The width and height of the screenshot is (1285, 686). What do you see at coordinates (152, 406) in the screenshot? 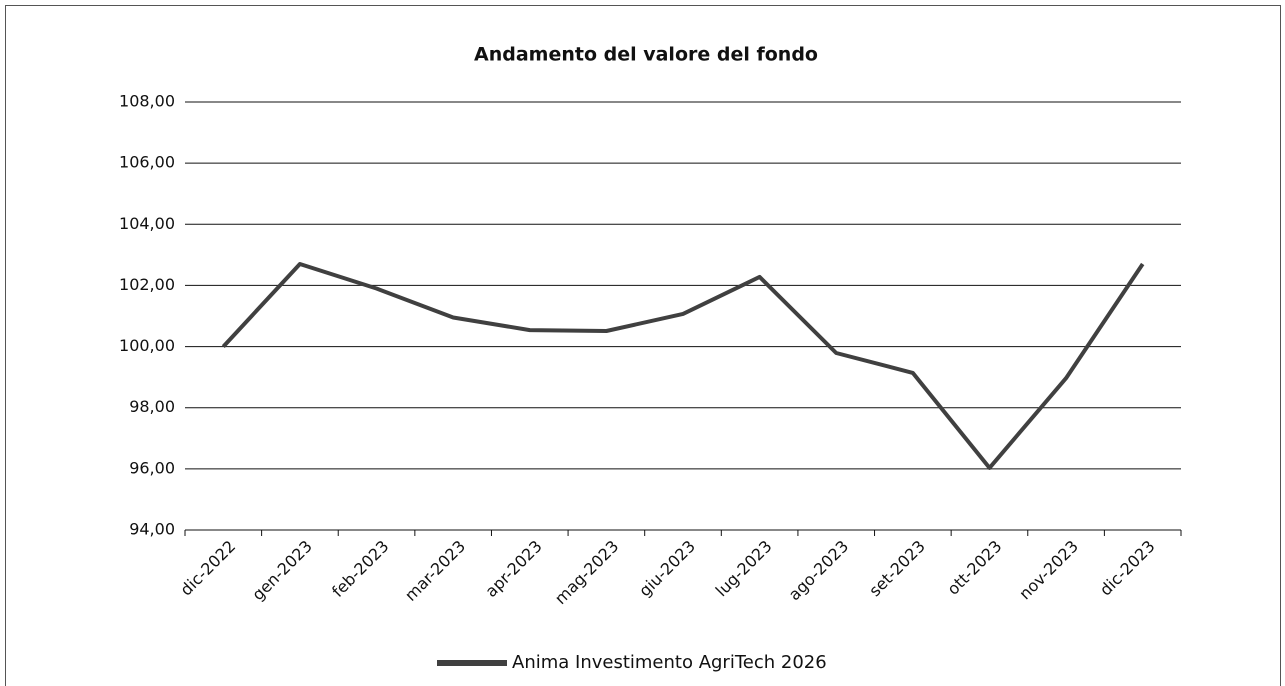
I see `y-tick-label: 98,00` at bounding box center [152, 406].